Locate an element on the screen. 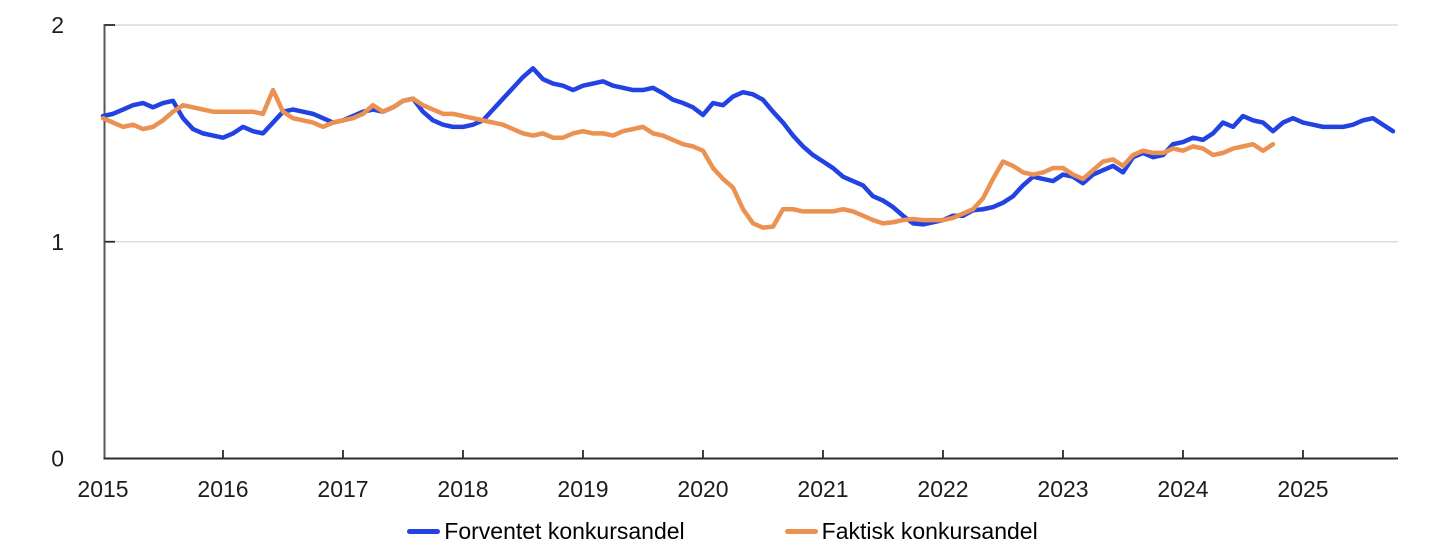  x-tick-label: 2023 is located at coordinates (1062, 489).